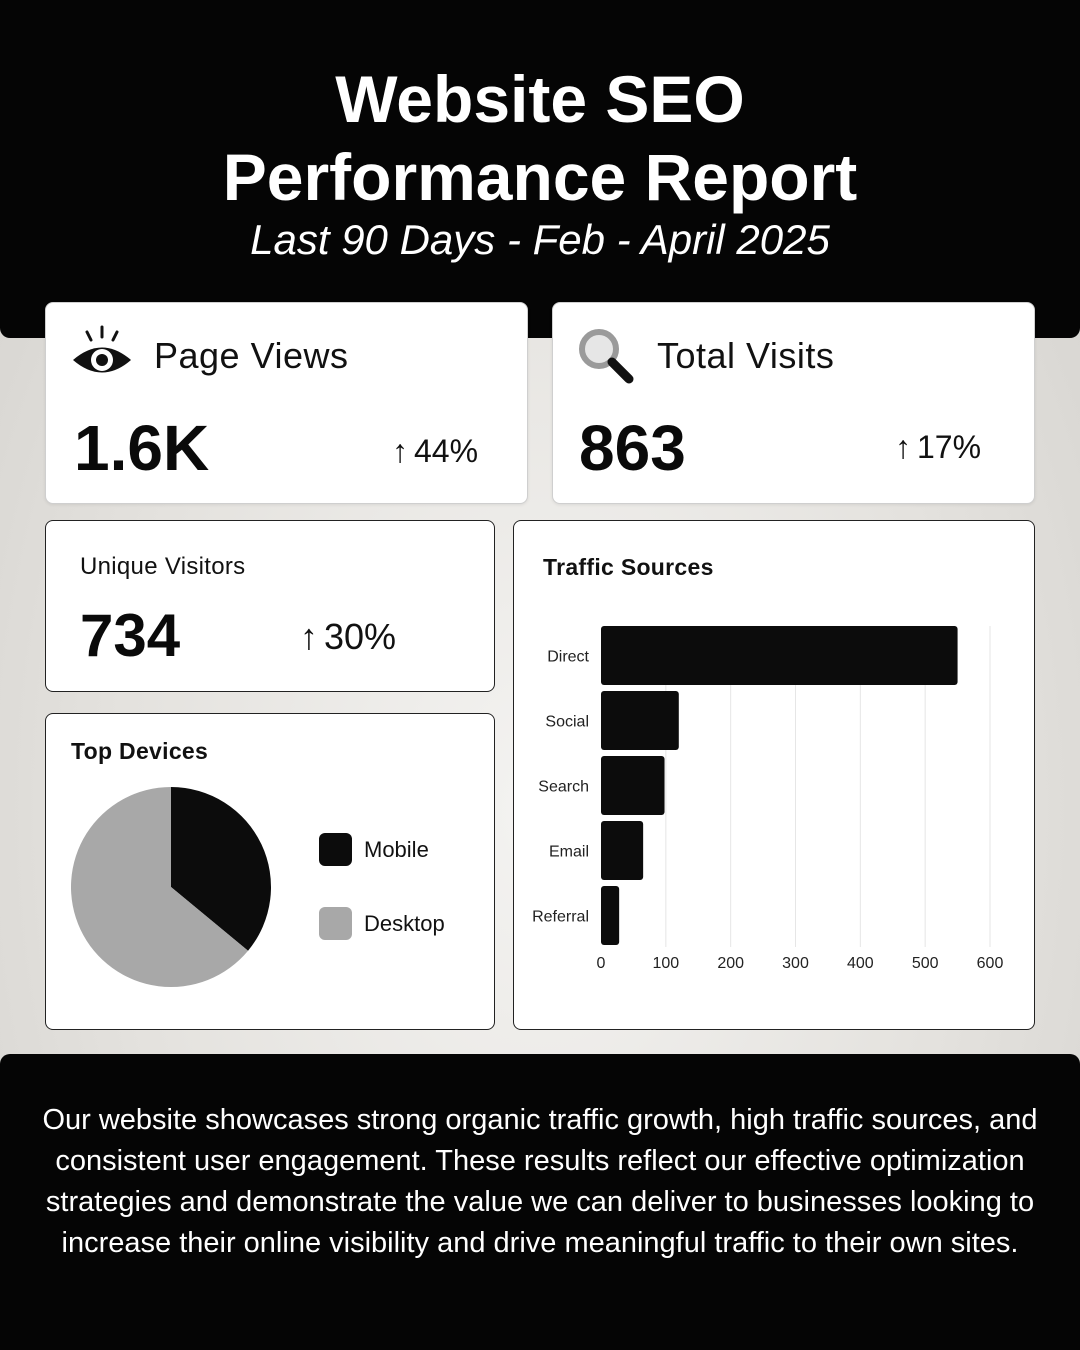  What do you see at coordinates (286, 403) in the screenshot?
I see `page-views-card: Page Views 1.6K ↑ 44%` at bounding box center [286, 403].